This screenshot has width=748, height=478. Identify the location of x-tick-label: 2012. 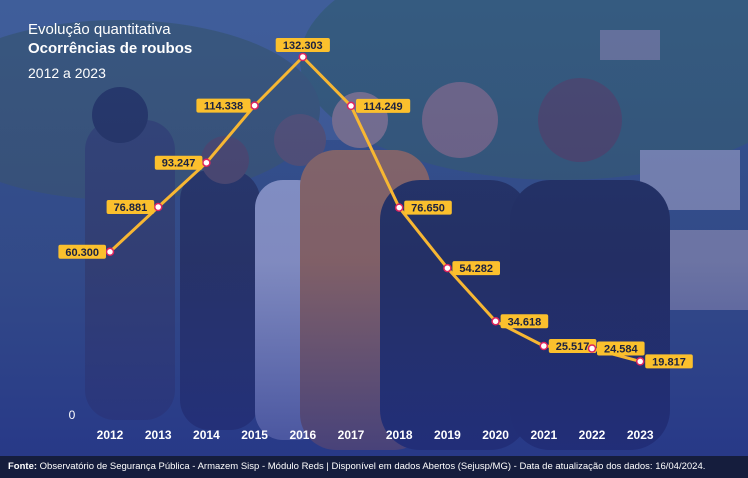
(110, 435).